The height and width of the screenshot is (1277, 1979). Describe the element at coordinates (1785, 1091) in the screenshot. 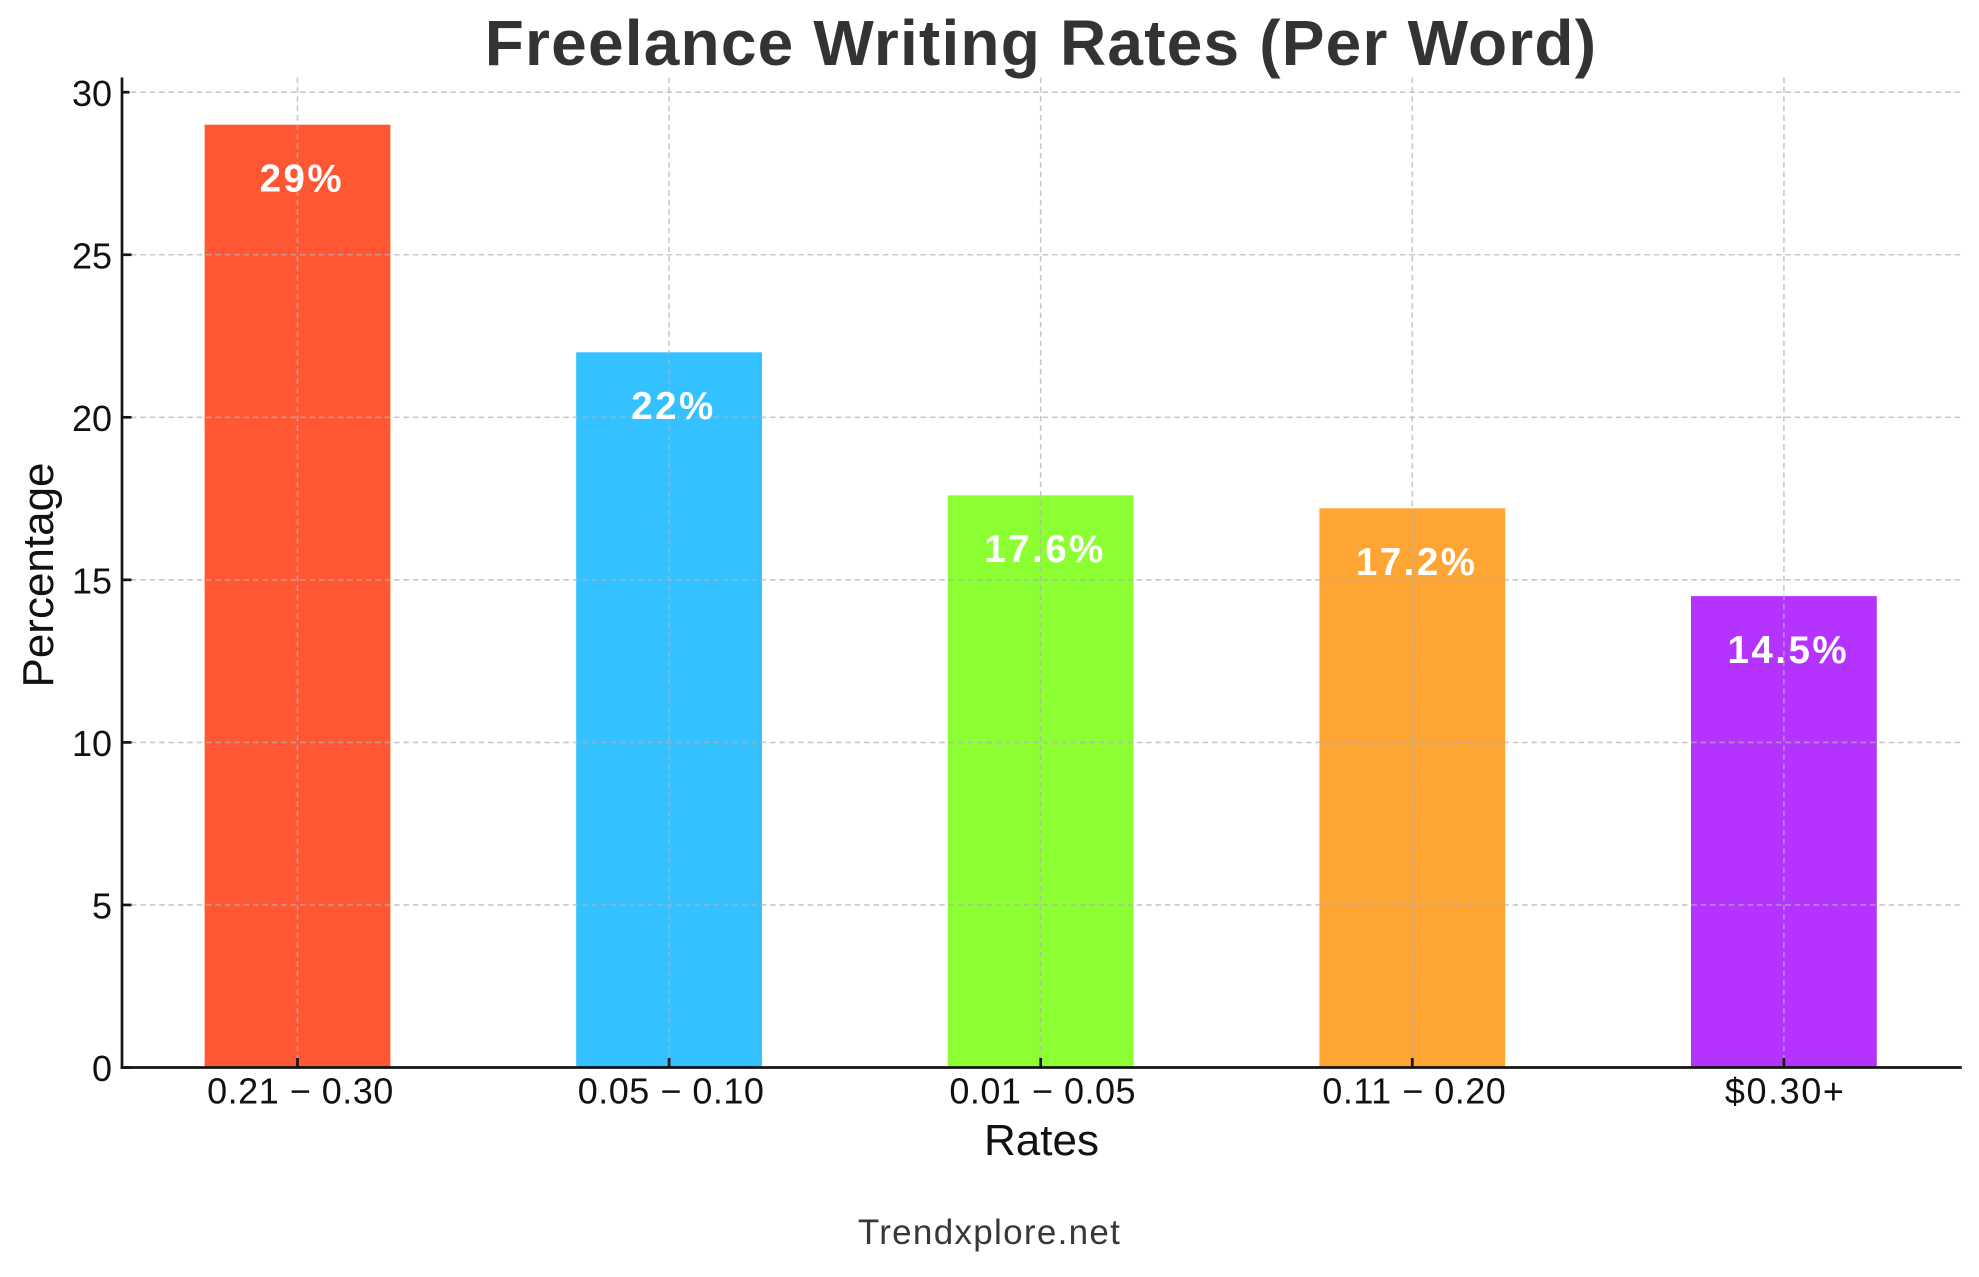

I see `svg-text: $0.30+` at that location.